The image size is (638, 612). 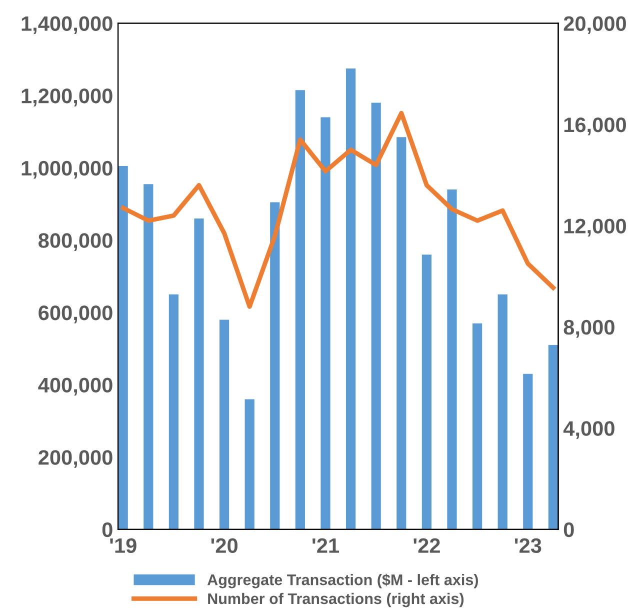 What do you see at coordinates (595, 25) in the screenshot?
I see `y2-tick-label: 20,000` at bounding box center [595, 25].